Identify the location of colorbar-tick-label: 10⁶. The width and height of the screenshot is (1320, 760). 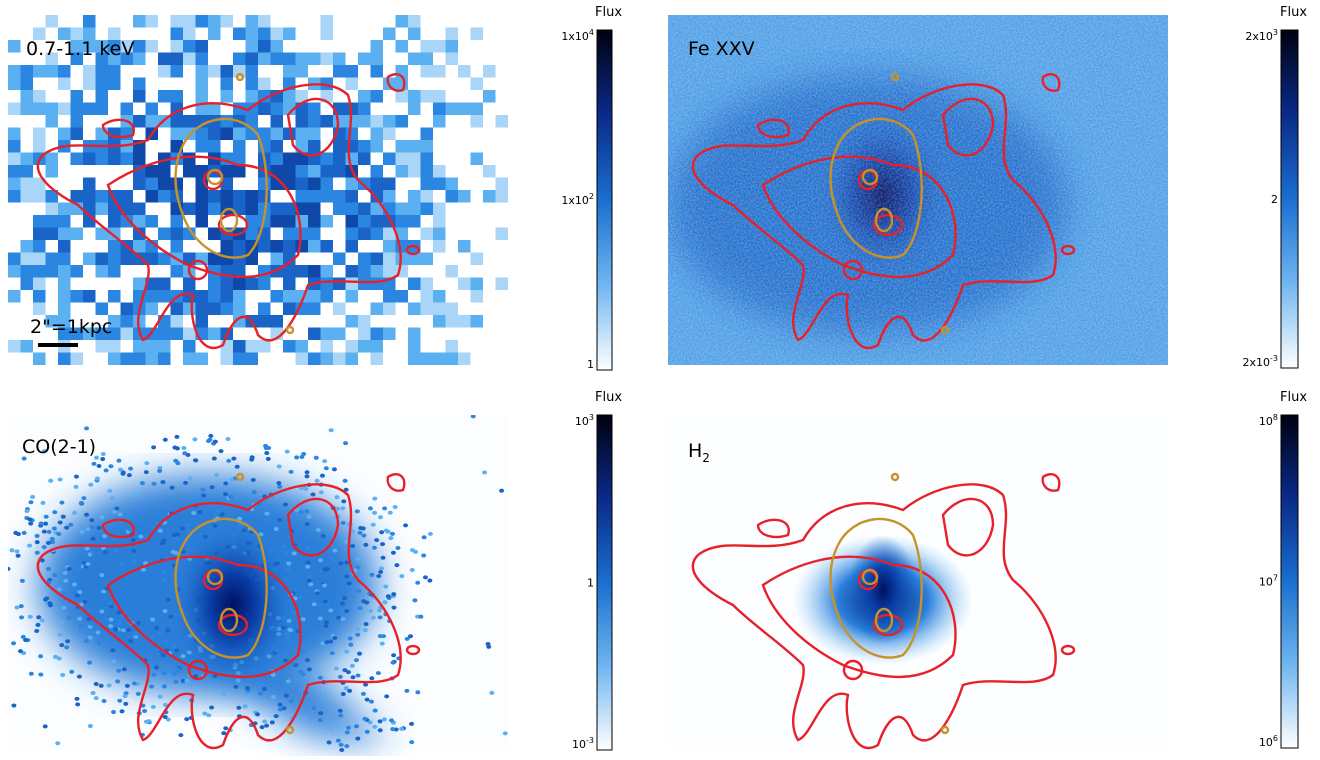
(1268, 741).